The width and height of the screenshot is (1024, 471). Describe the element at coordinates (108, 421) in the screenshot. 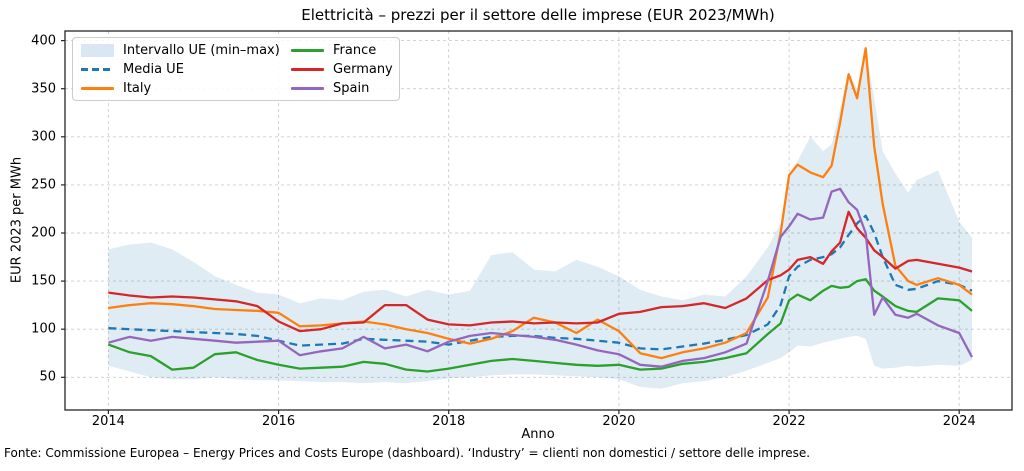

I see `x-tick-label: 2014` at that location.